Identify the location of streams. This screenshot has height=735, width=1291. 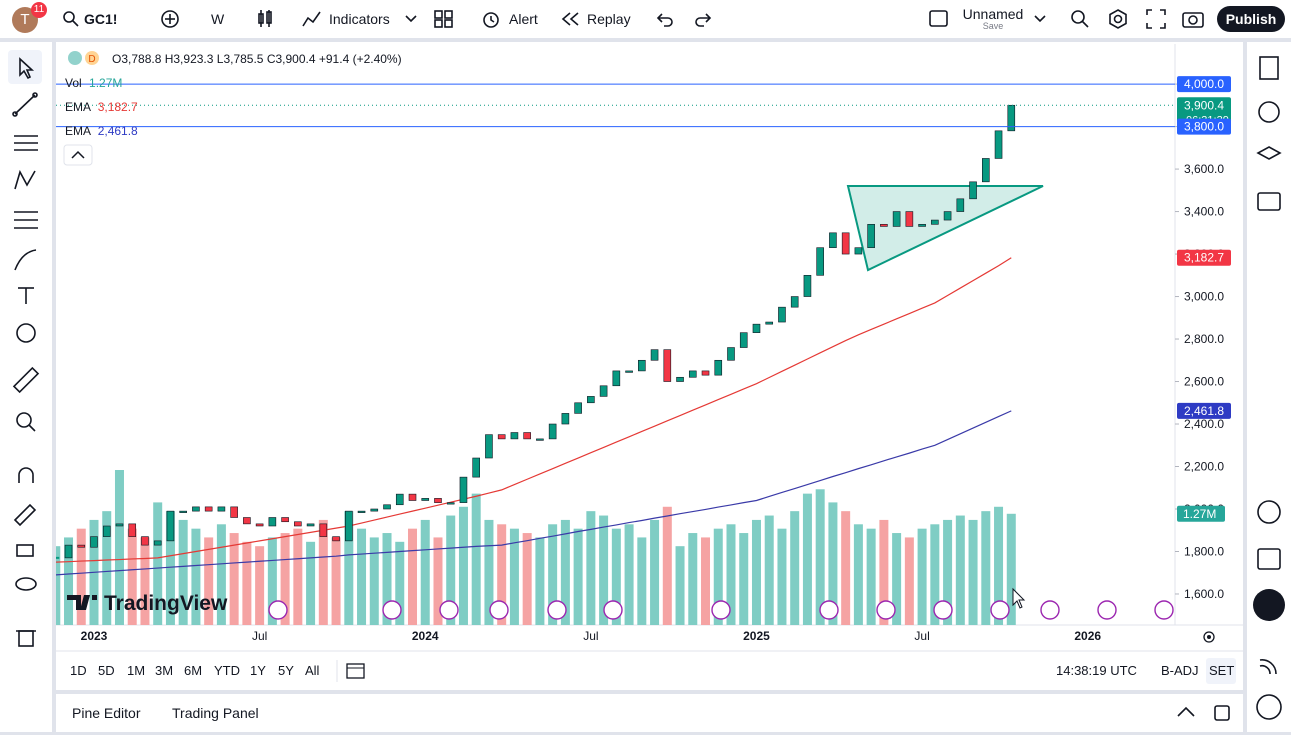
(1268, 667).